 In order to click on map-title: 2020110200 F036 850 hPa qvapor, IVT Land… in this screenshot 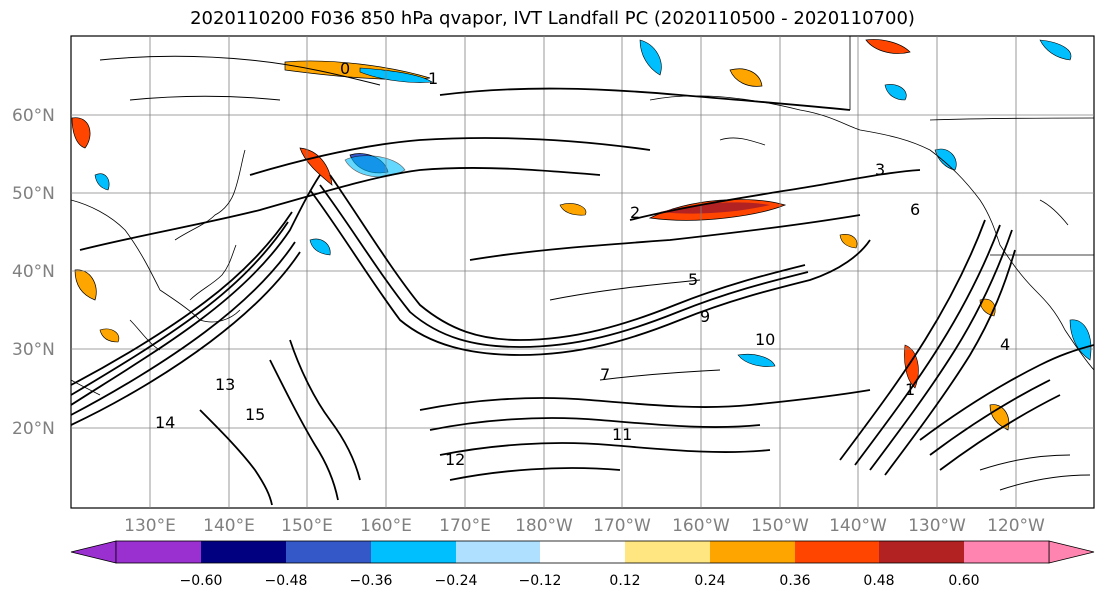, I will do `click(552, 18)`.